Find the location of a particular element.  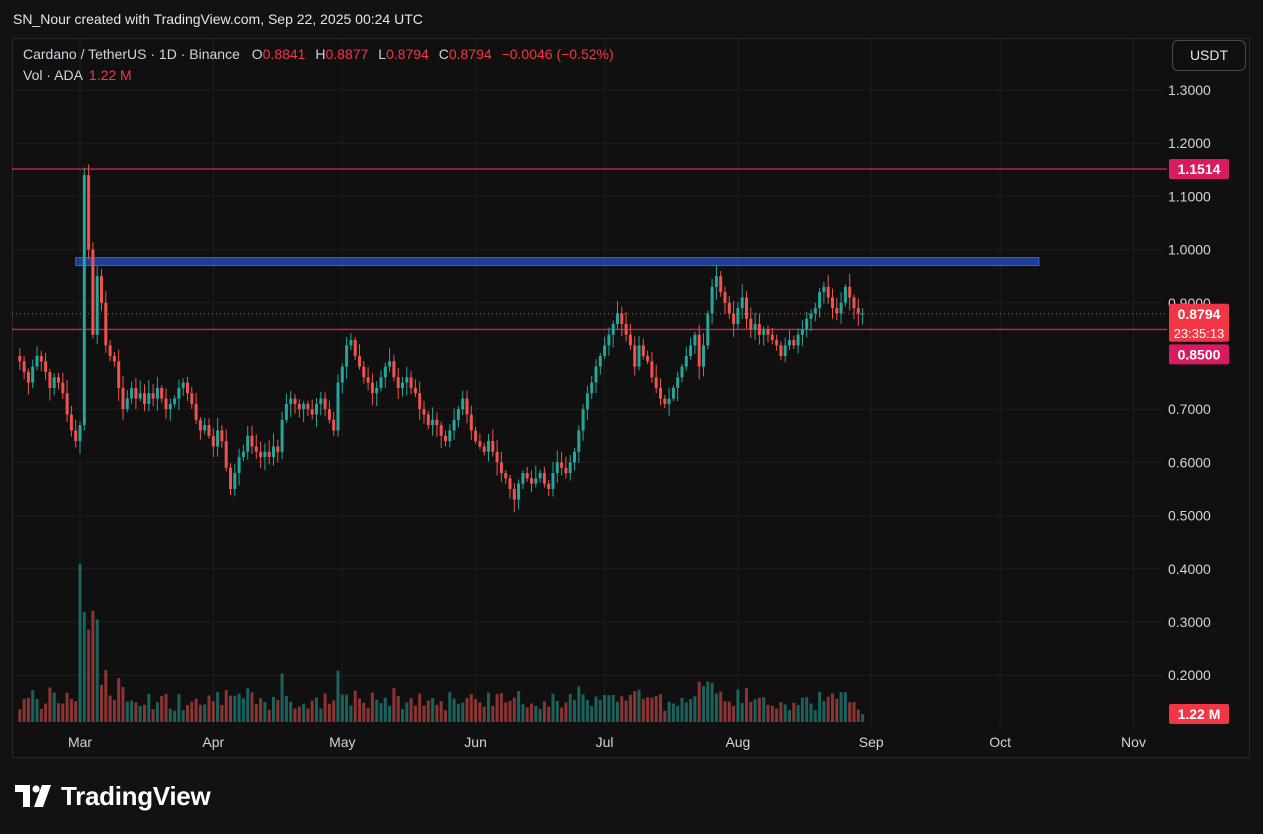

month-tick-label: Aug is located at coordinates (737, 742).